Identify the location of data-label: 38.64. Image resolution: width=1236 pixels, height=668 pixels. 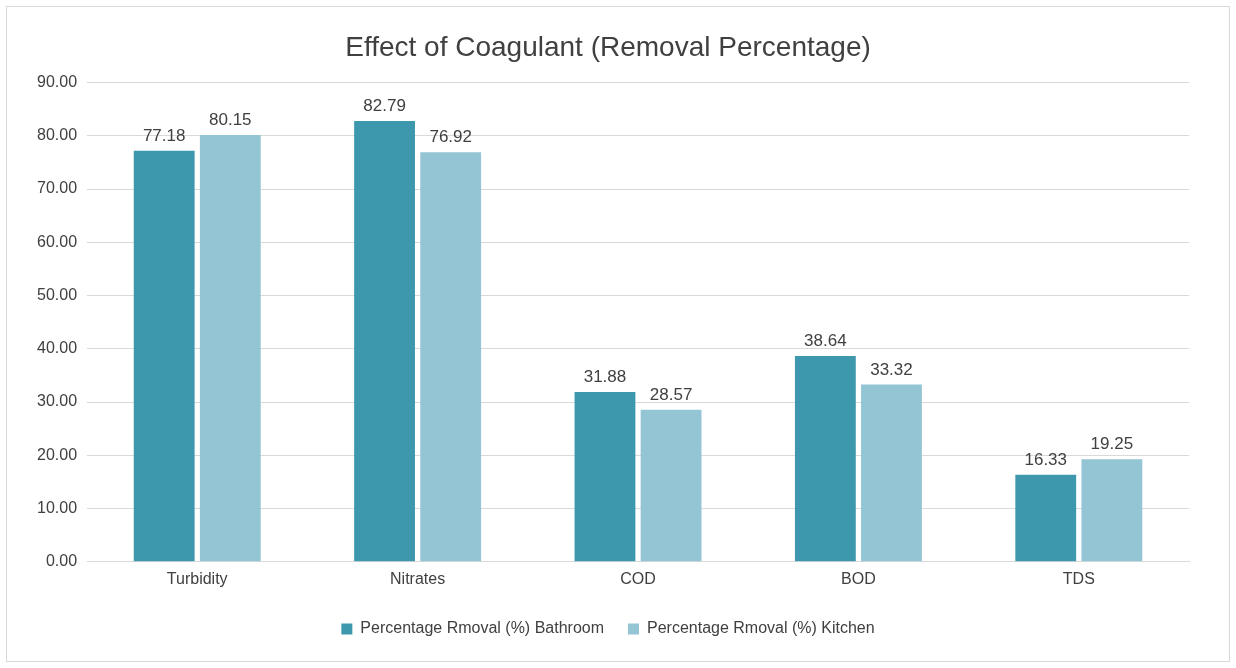
(825, 341).